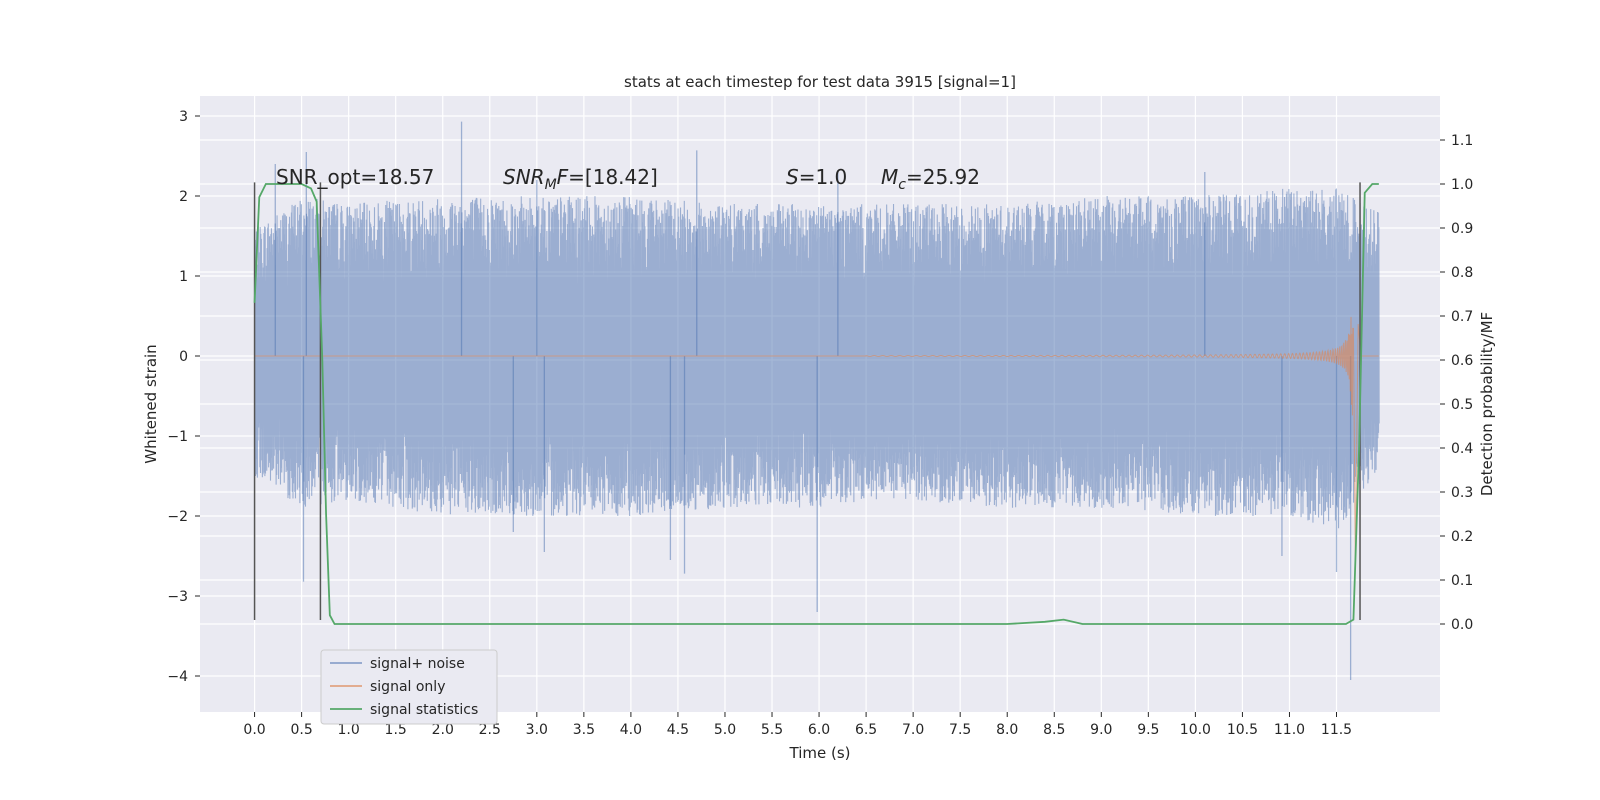  I want to click on snr-mf-tail: F, so click(563, 177).